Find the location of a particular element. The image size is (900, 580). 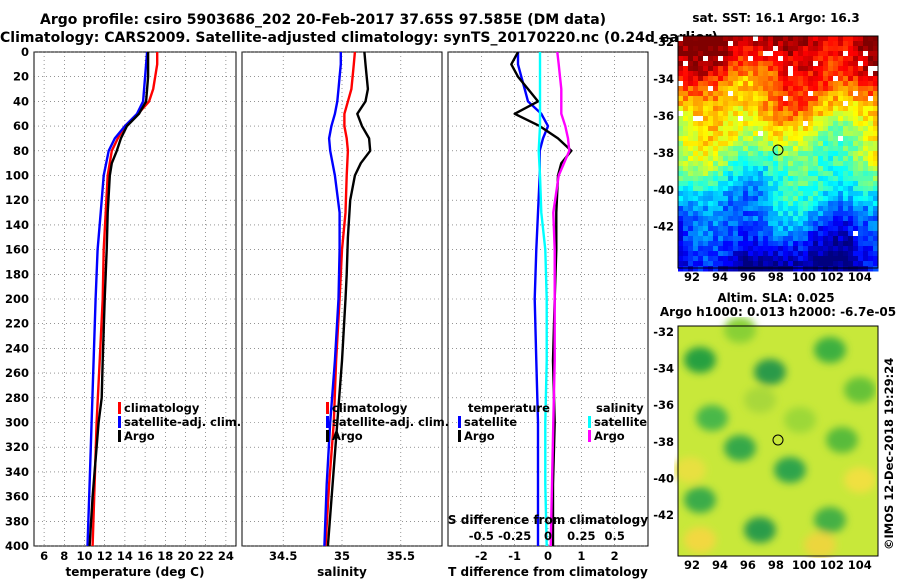

depth-tick-label: 100 is located at coordinates (17, 176).